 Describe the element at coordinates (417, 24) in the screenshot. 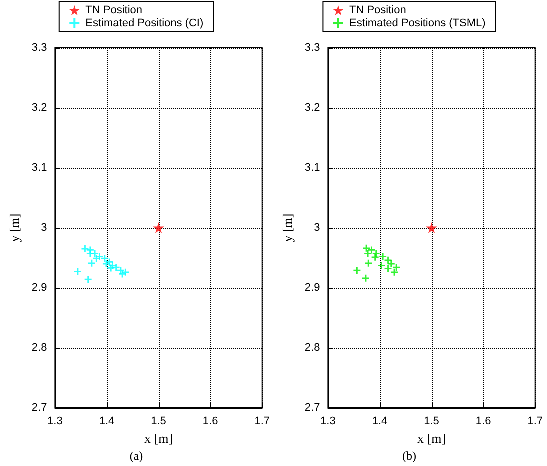

I see `legend-label: Estimated Positions (TSML)` at that location.